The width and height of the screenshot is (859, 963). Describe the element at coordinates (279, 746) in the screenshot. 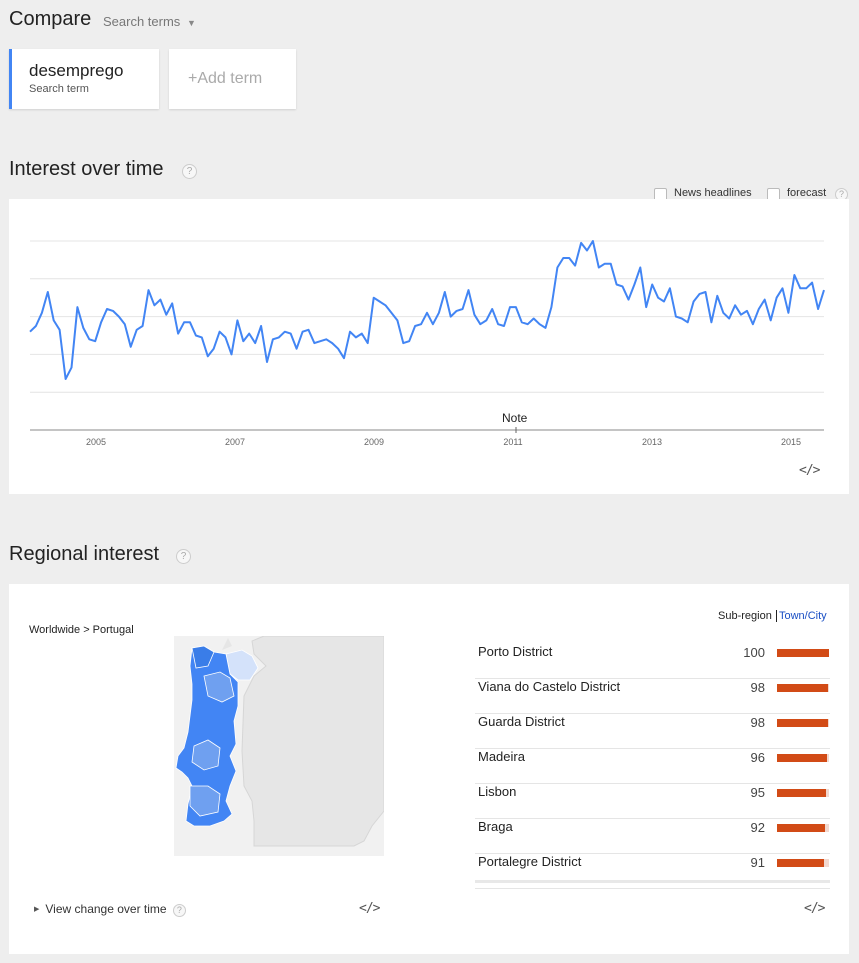

I see `portugal-map` at that location.